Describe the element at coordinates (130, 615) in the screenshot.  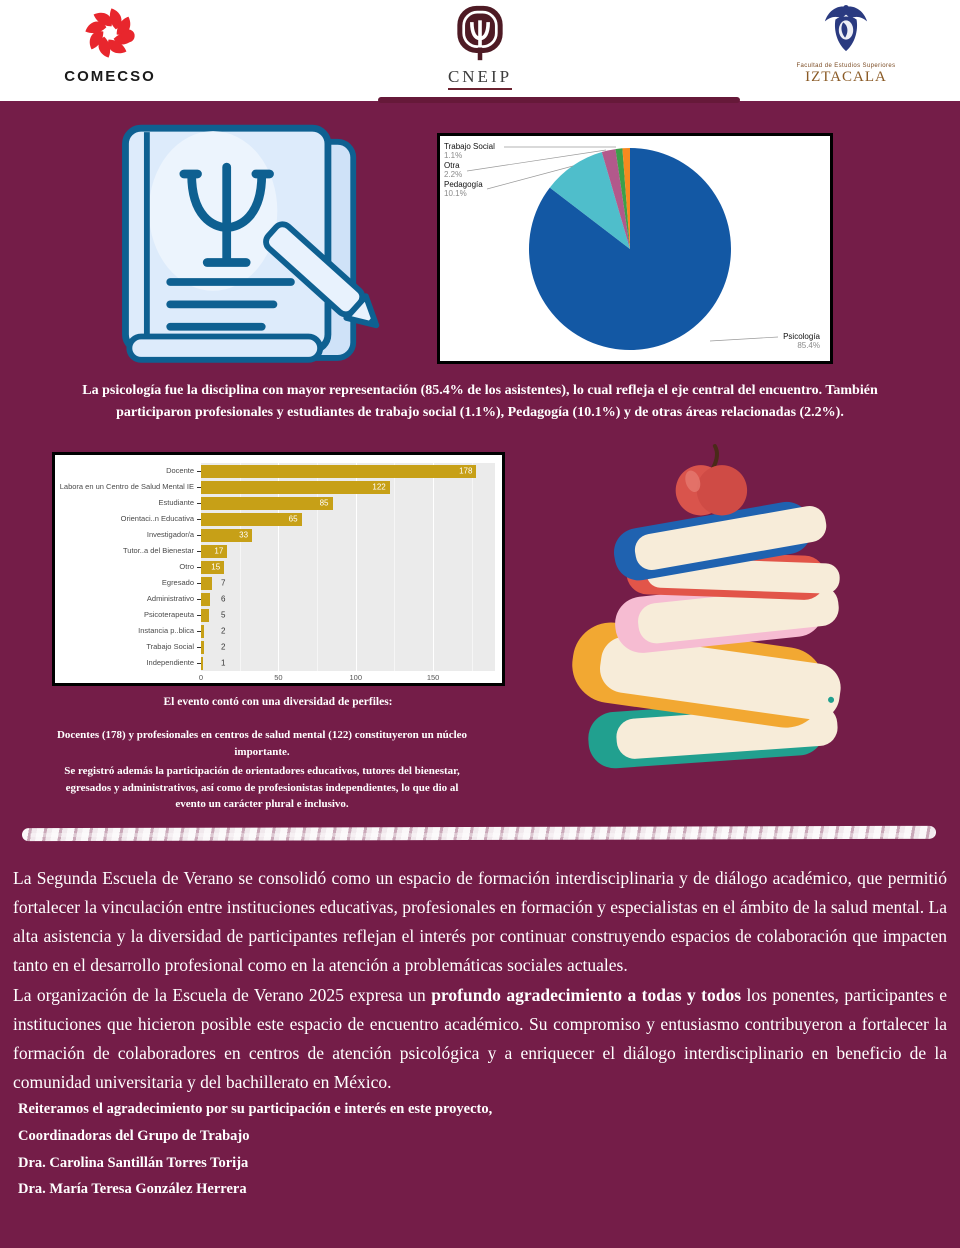
I see `bar-category-label: Psicoterapeuta` at that location.